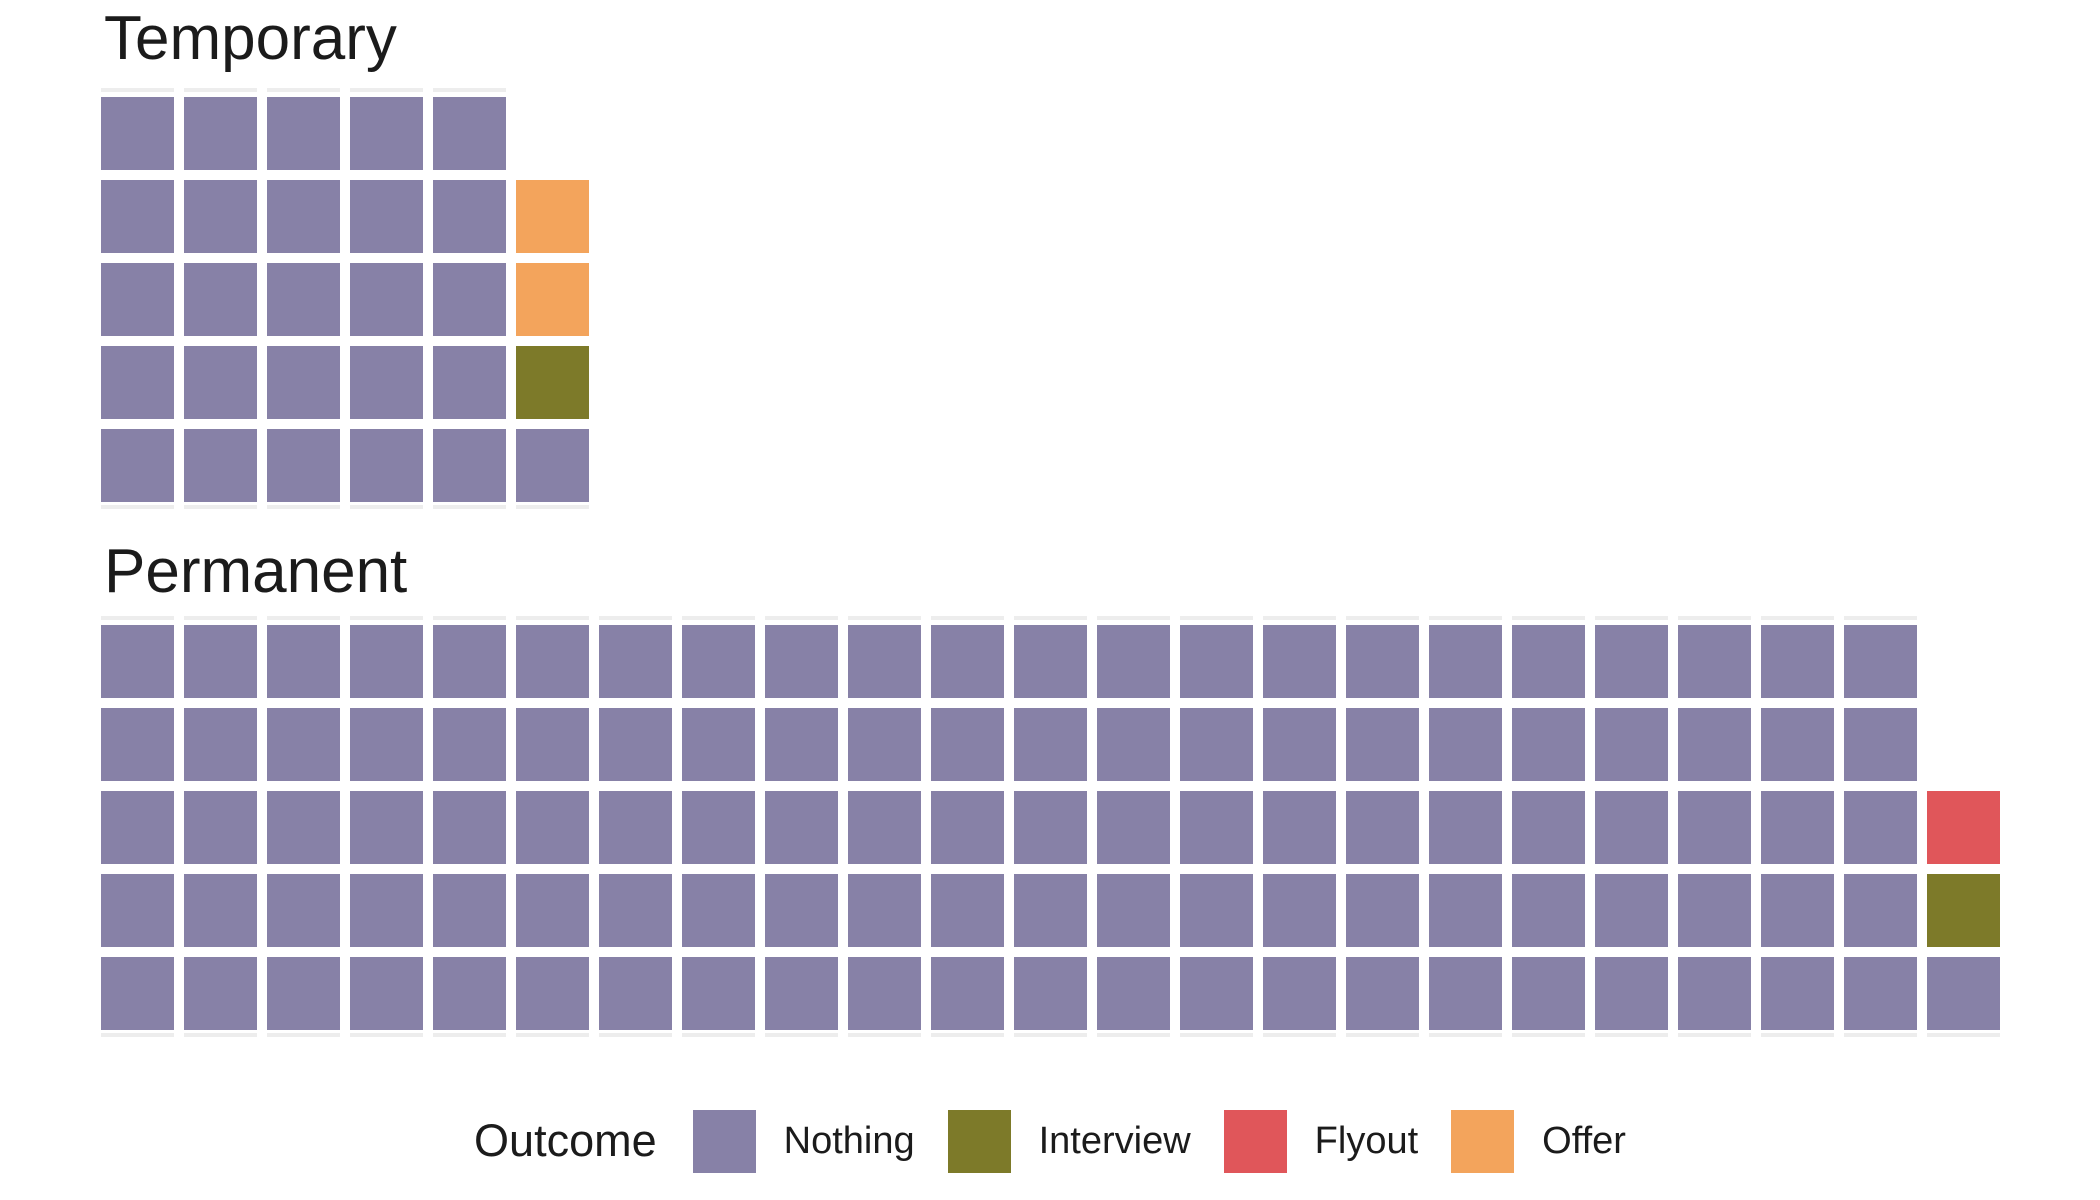 This screenshot has height=1200, width=2100. What do you see at coordinates (250, 38) in the screenshot?
I see `panel-title-temporary: Temporary` at bounding box center [250, 38].